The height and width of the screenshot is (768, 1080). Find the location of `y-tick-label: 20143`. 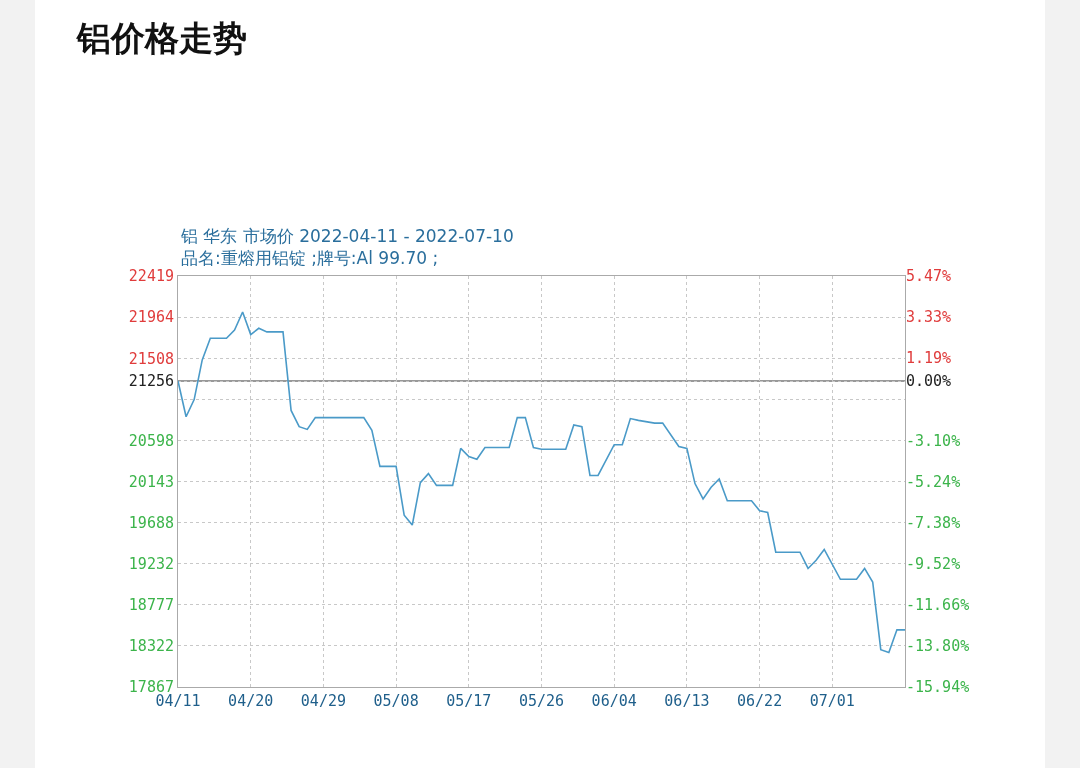

y-tick-label: 20143 is located at coordinates (151, 481).